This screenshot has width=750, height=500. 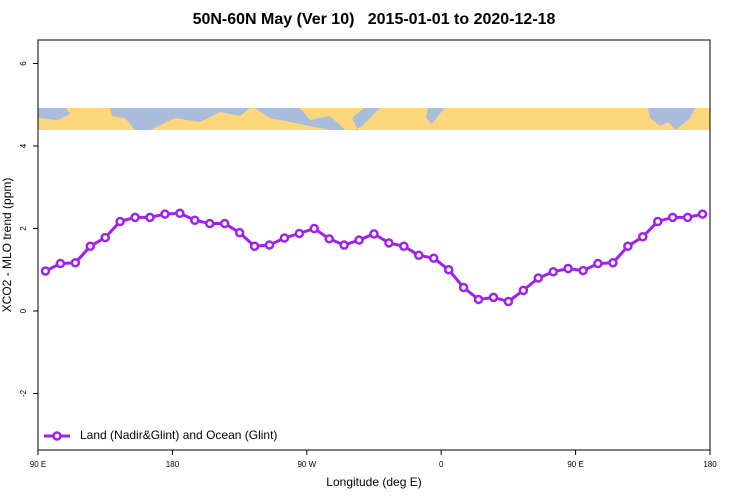 What do you see at coordinates (373, 482) in the screenshot?
I see `x-axis-label: Longitude (deg E)` at bounding box center [373, 482].